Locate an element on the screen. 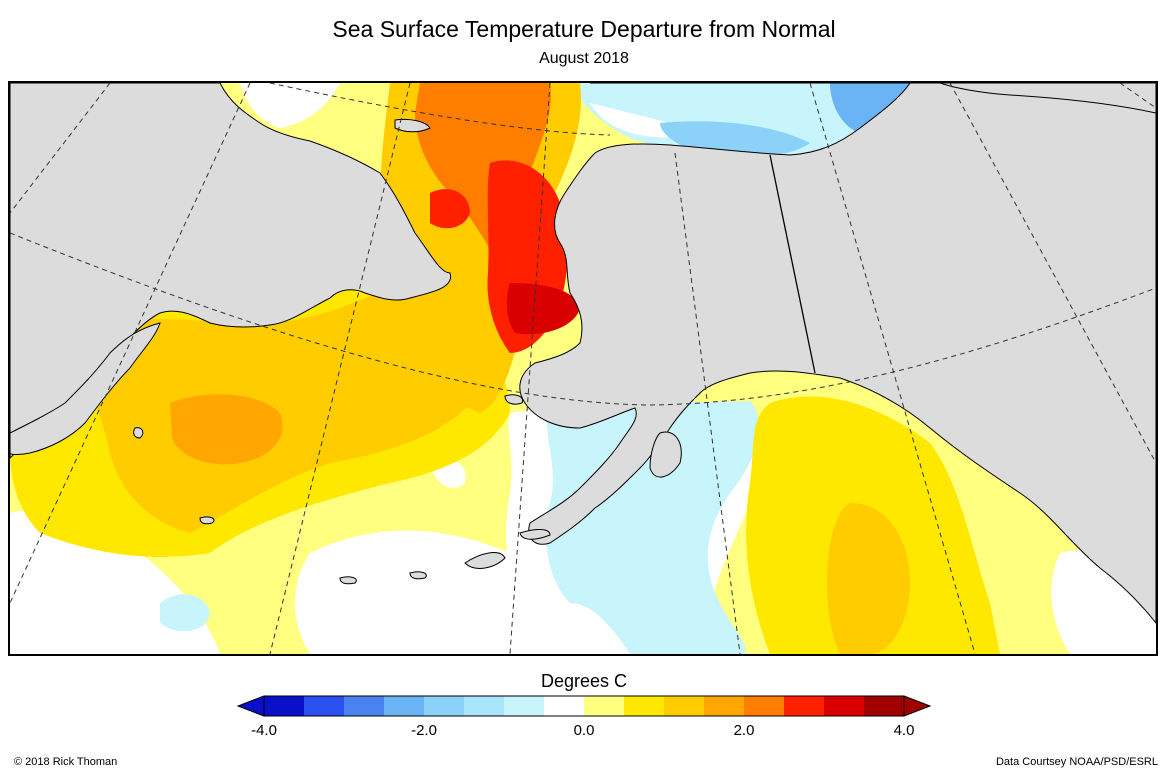  colorbar-tick-label: -4.0 is located at coordinates (264, 730).